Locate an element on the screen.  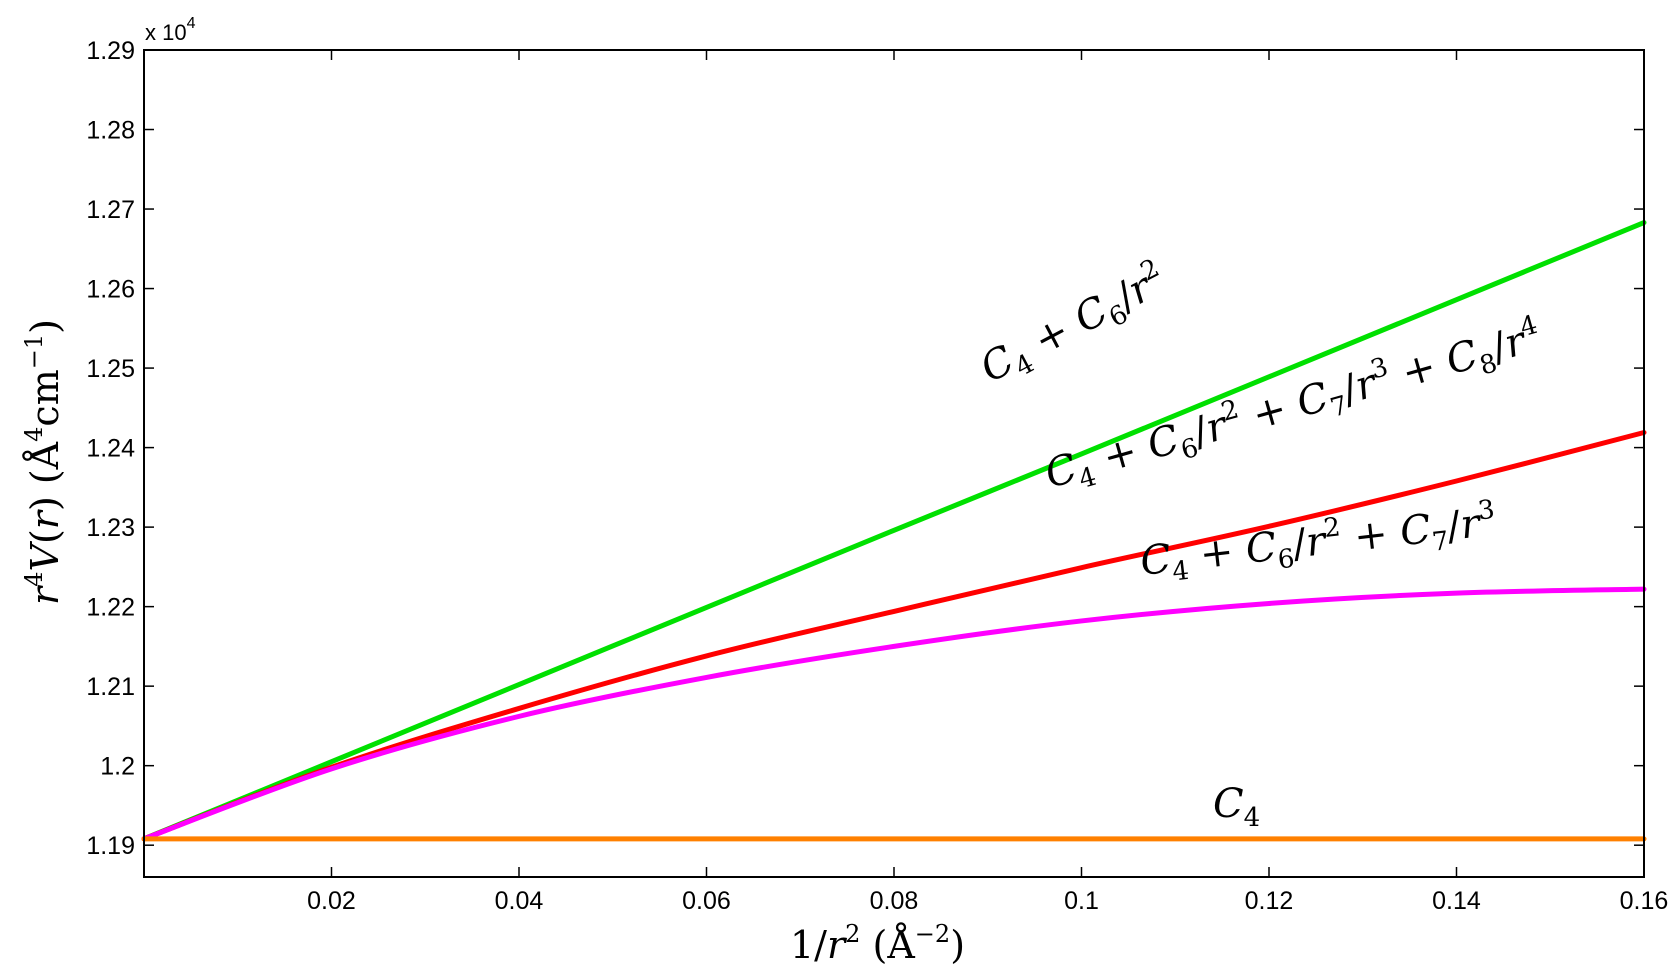
y-tick-label-3: 1.22 is located at coordinates (110, 608).